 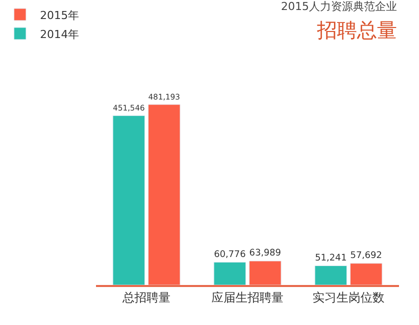 I want to click on chart-subtitle: 2015人力资源典范企业, so click(x=339, y=6).